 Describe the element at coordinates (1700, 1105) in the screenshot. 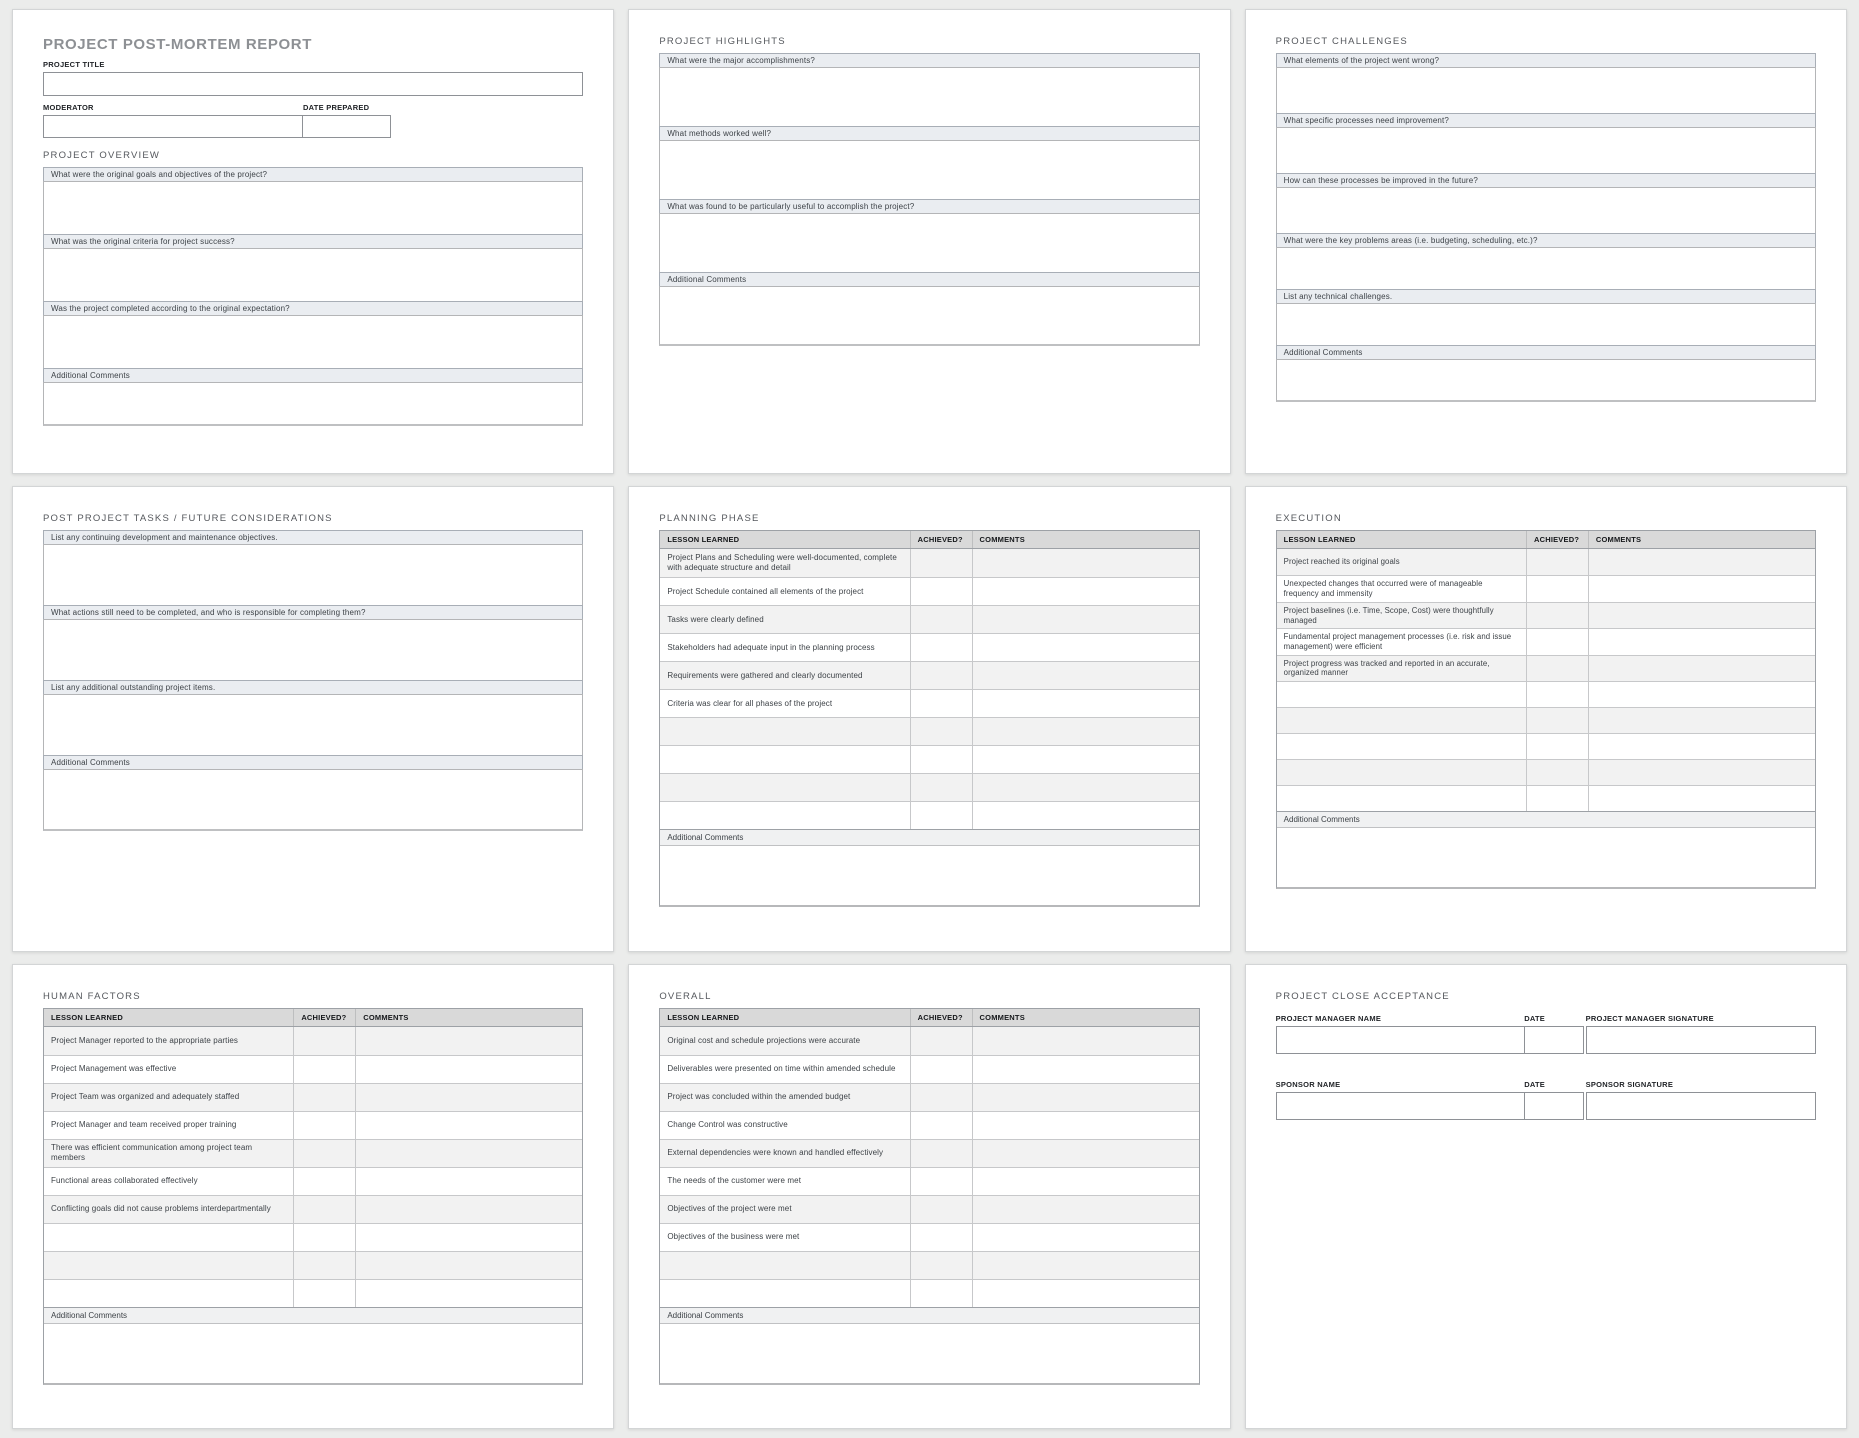

I see `sponsor-signature-input` at that location.